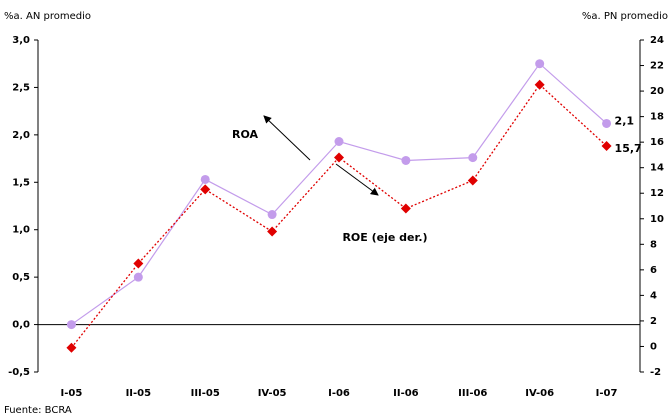  I want to click on x-tick-label: III-06, so click(472, 393).